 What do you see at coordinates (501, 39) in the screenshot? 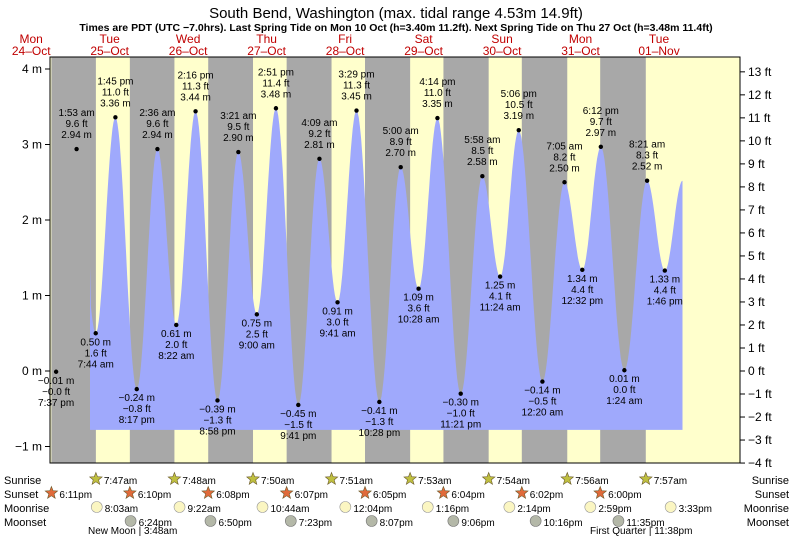
I see `day-name-6: Sun` at bounding box center [501, 39].